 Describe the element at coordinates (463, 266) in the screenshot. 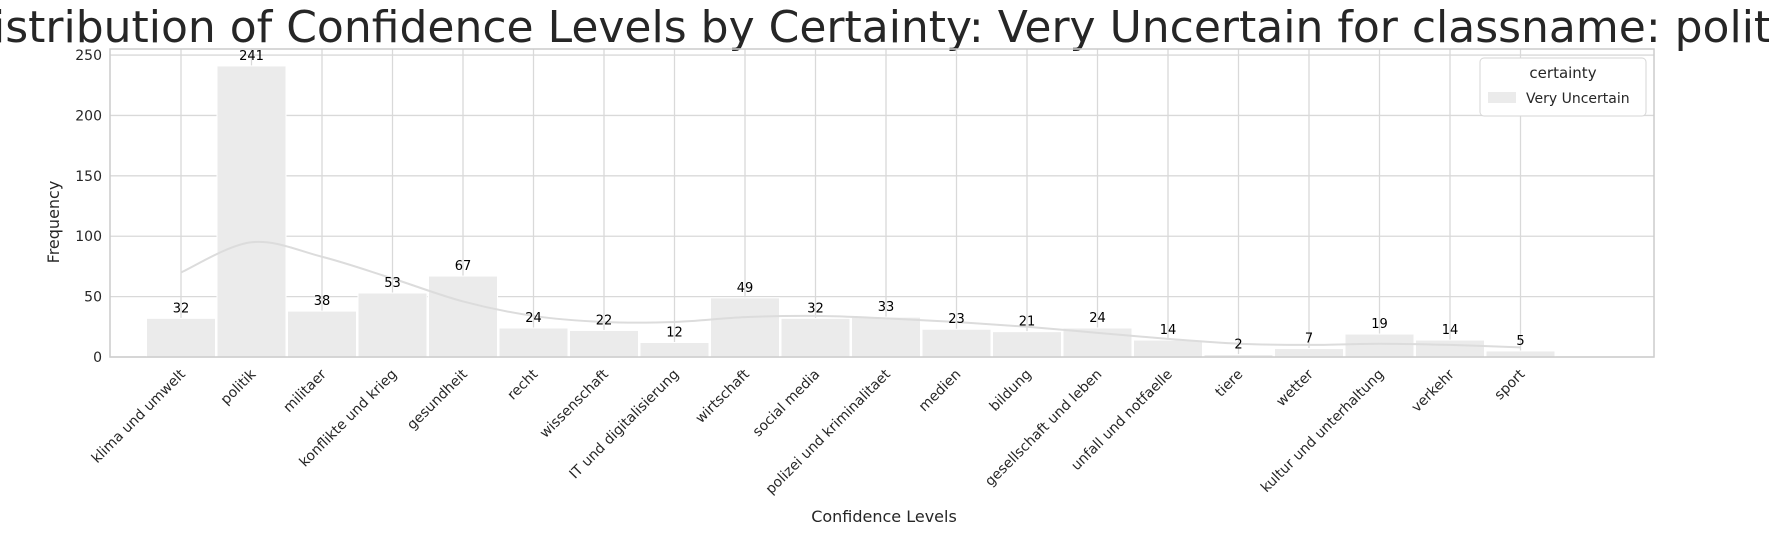

I see `bar-value-label: 67` at that location.